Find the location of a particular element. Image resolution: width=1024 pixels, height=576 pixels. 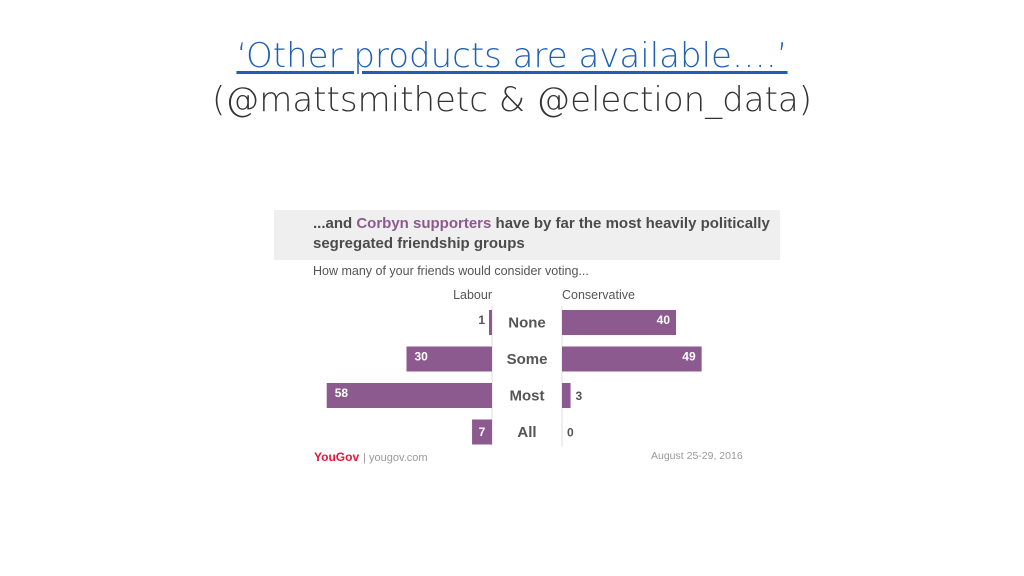

chart-title-part-1: ...and is located at coordinates (335, 223).